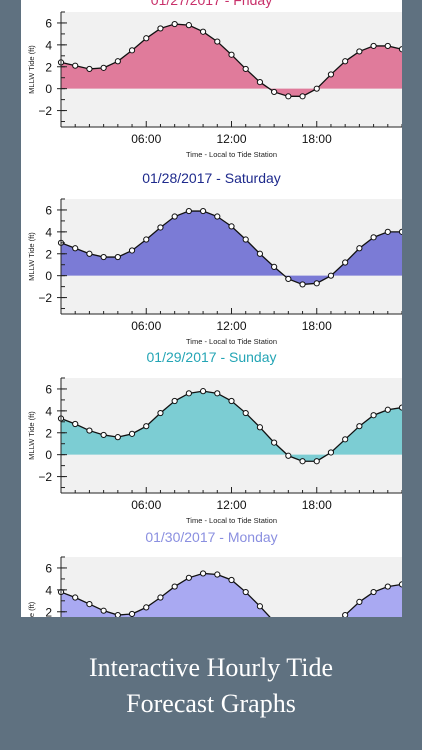  What do you see at coordinates (211, 703) in the screenshot?
I see `caption-line-2: Forecast Graphs` at bounding box center [211, 703].